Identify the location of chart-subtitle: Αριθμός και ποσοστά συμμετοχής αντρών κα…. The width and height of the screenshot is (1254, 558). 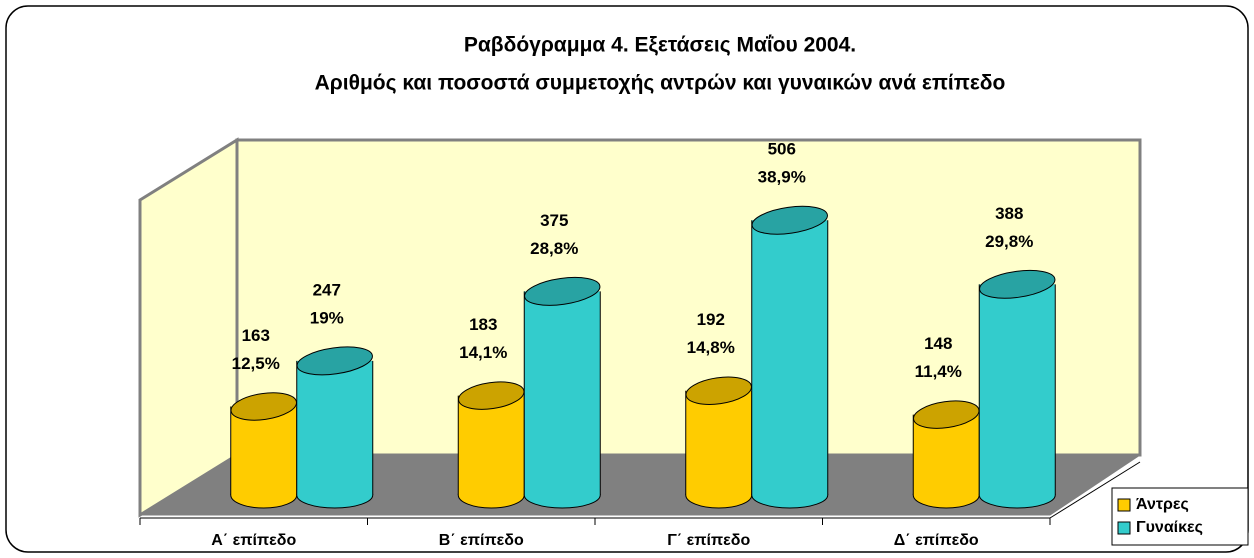
(660, 83).